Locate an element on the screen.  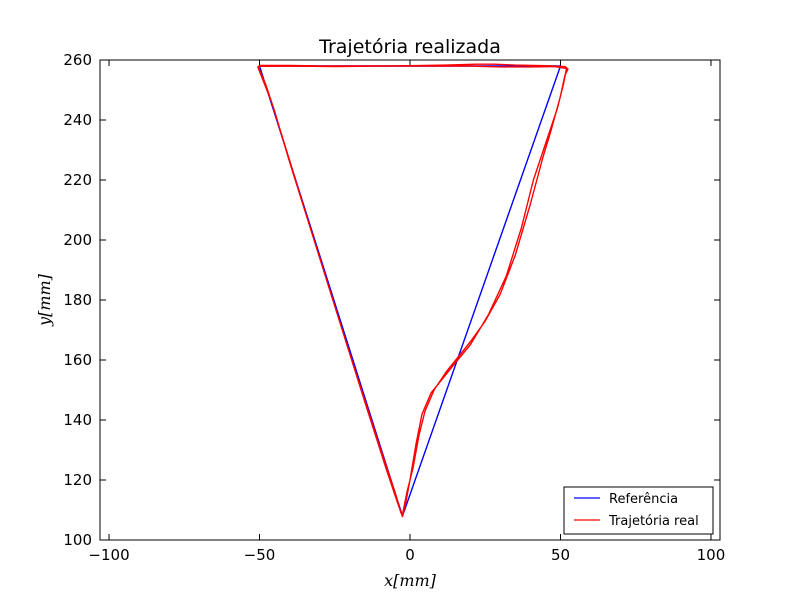
x-tick-label: 0 is located at coordinates (410, 555).